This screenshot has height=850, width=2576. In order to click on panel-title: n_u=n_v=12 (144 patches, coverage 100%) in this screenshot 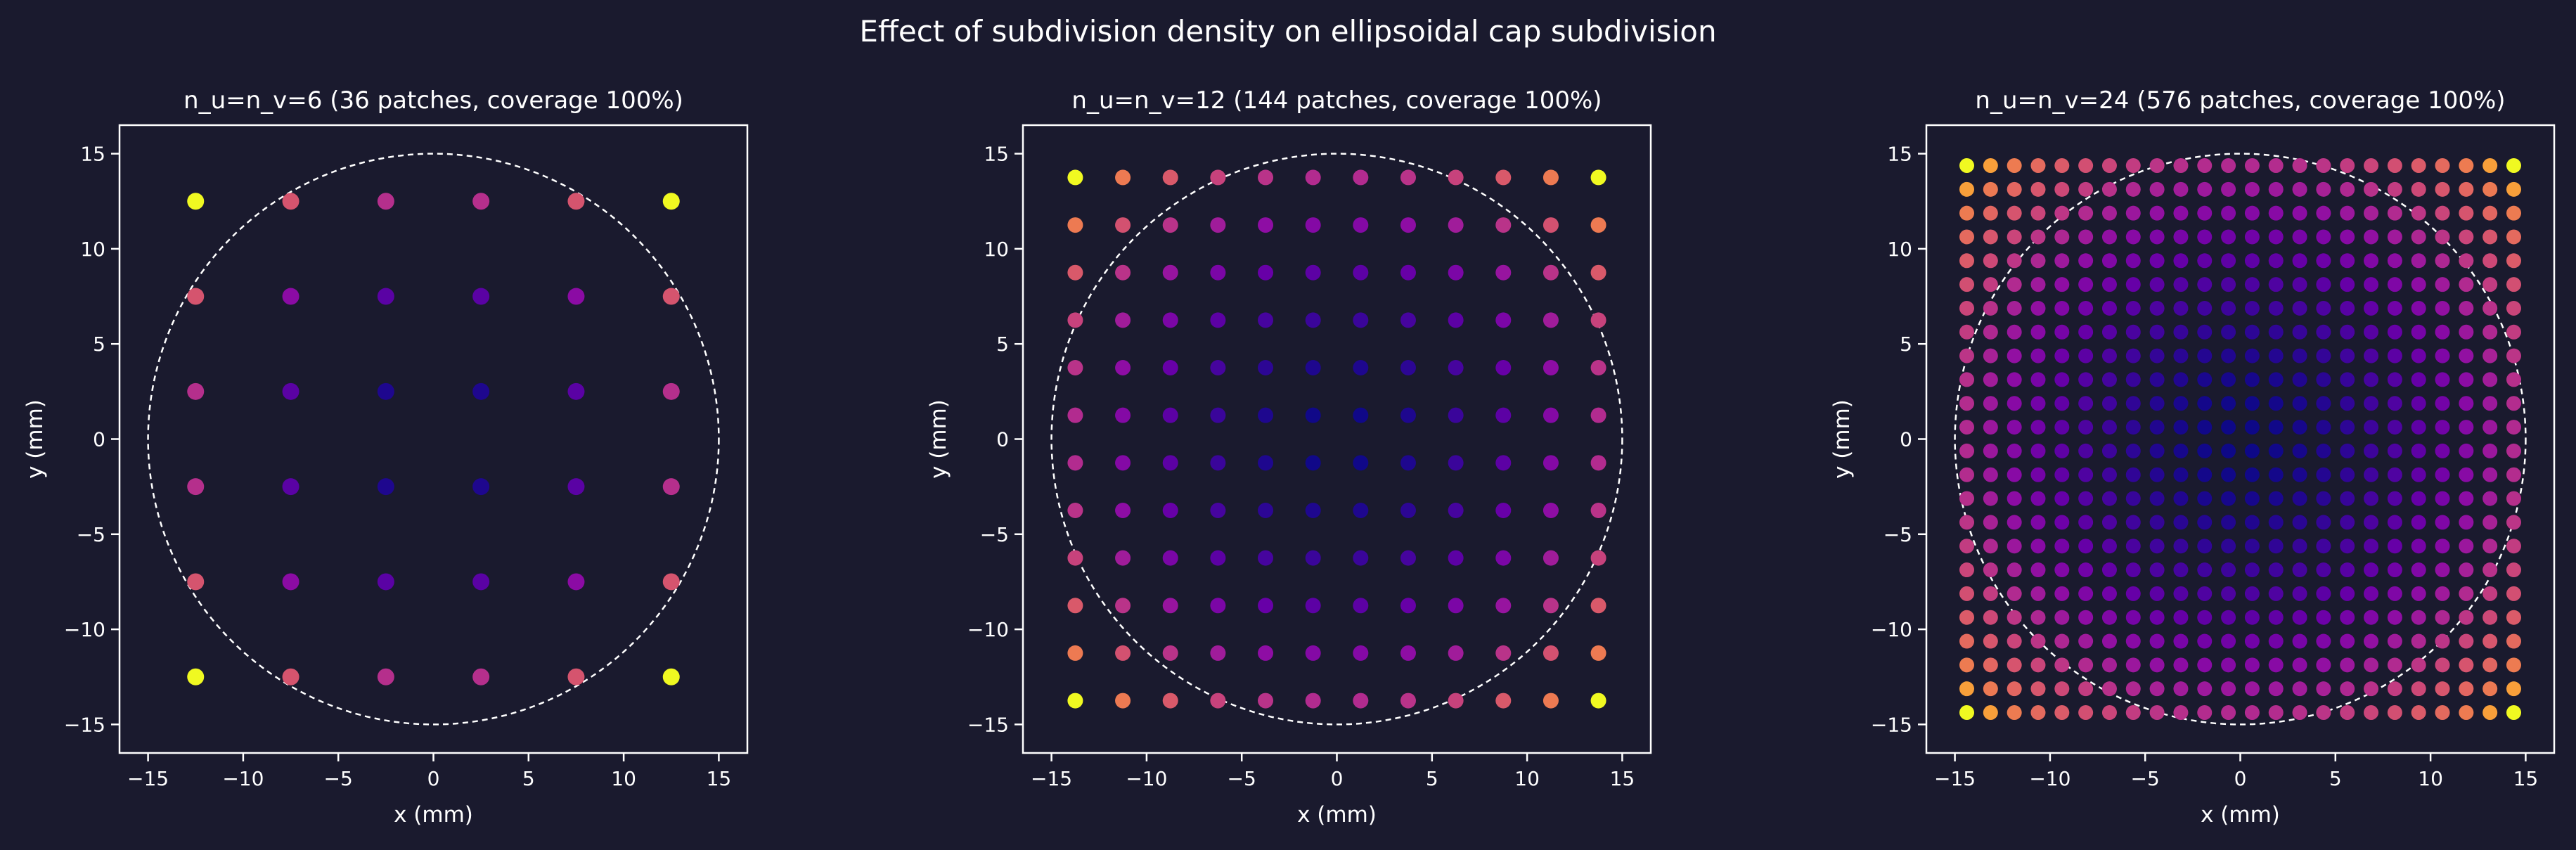, I will do `click(1336, 100)`.